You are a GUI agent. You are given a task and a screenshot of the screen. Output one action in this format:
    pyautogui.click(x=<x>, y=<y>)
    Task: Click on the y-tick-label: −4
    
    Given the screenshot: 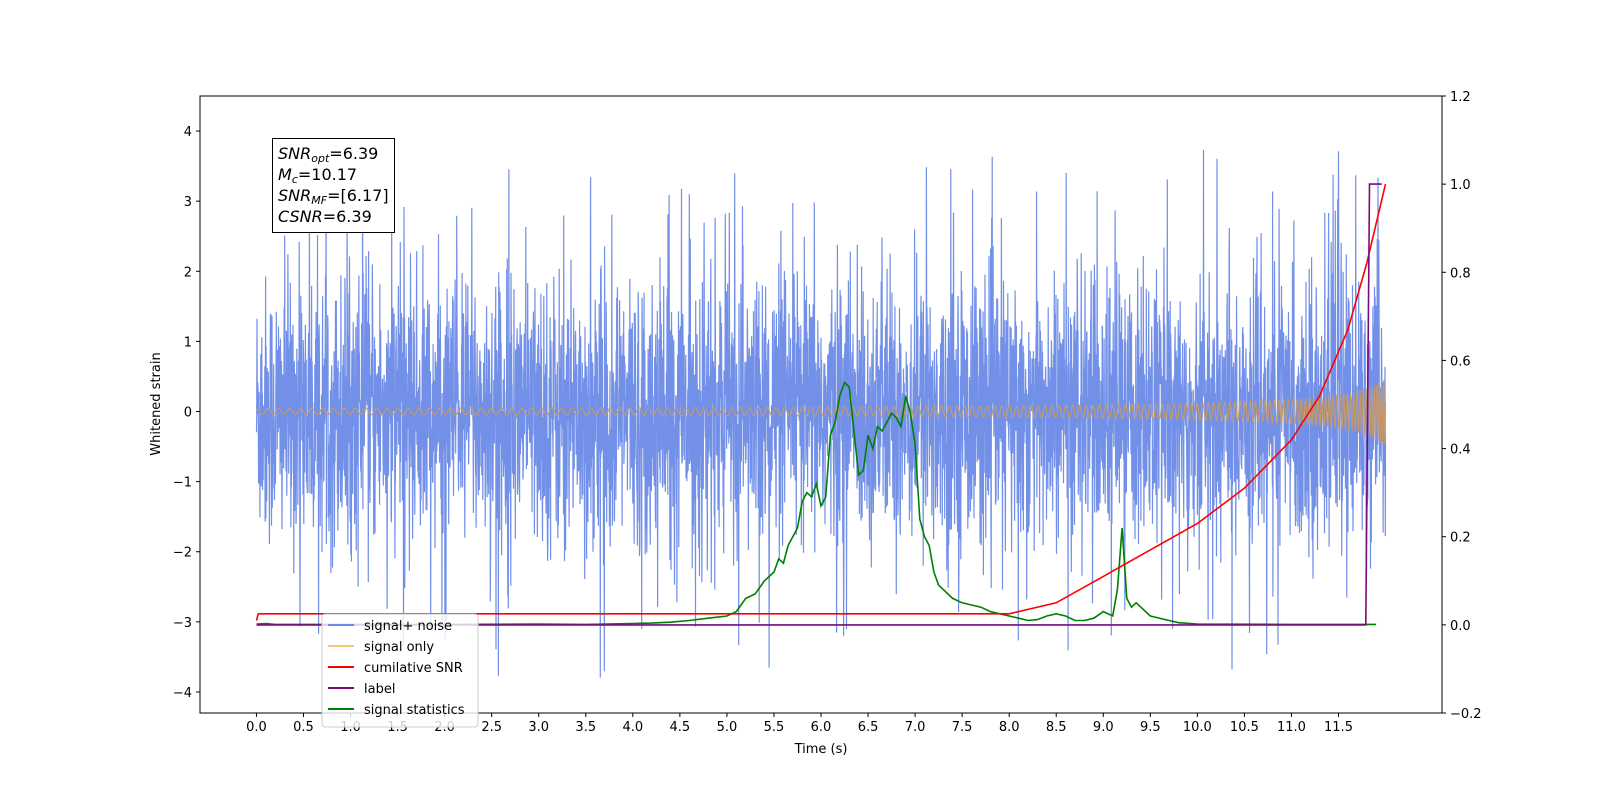 What is the action you would take?
    pyautogui.click(x=182, y=693)
    